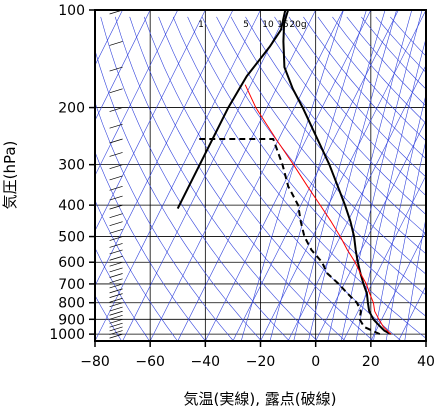 The image size is (436, 411). Describe the element at coordinates (261, 362) in the screenshot. I see `x-tick-label--20: −20` at that location.